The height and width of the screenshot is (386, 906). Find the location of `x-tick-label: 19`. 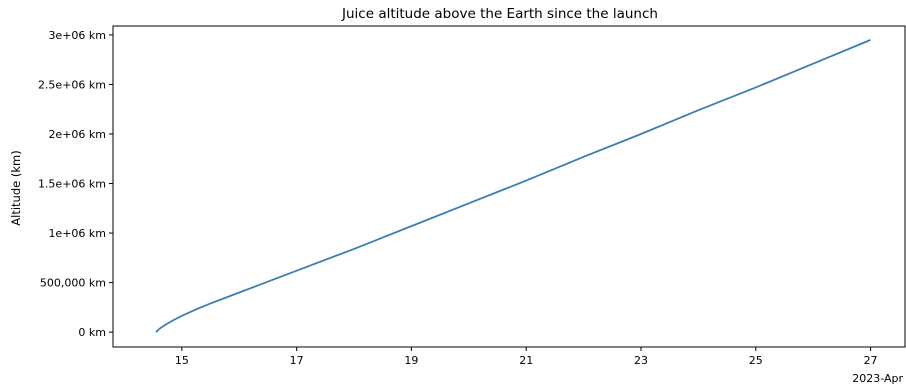

x-tick-label: 19 is located at coordinates (411, 360).